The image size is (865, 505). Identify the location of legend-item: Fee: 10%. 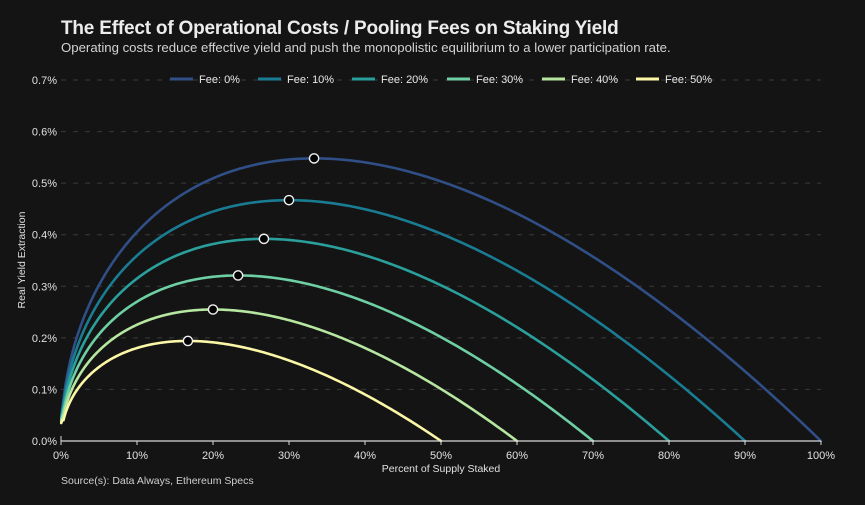
(296, 80).